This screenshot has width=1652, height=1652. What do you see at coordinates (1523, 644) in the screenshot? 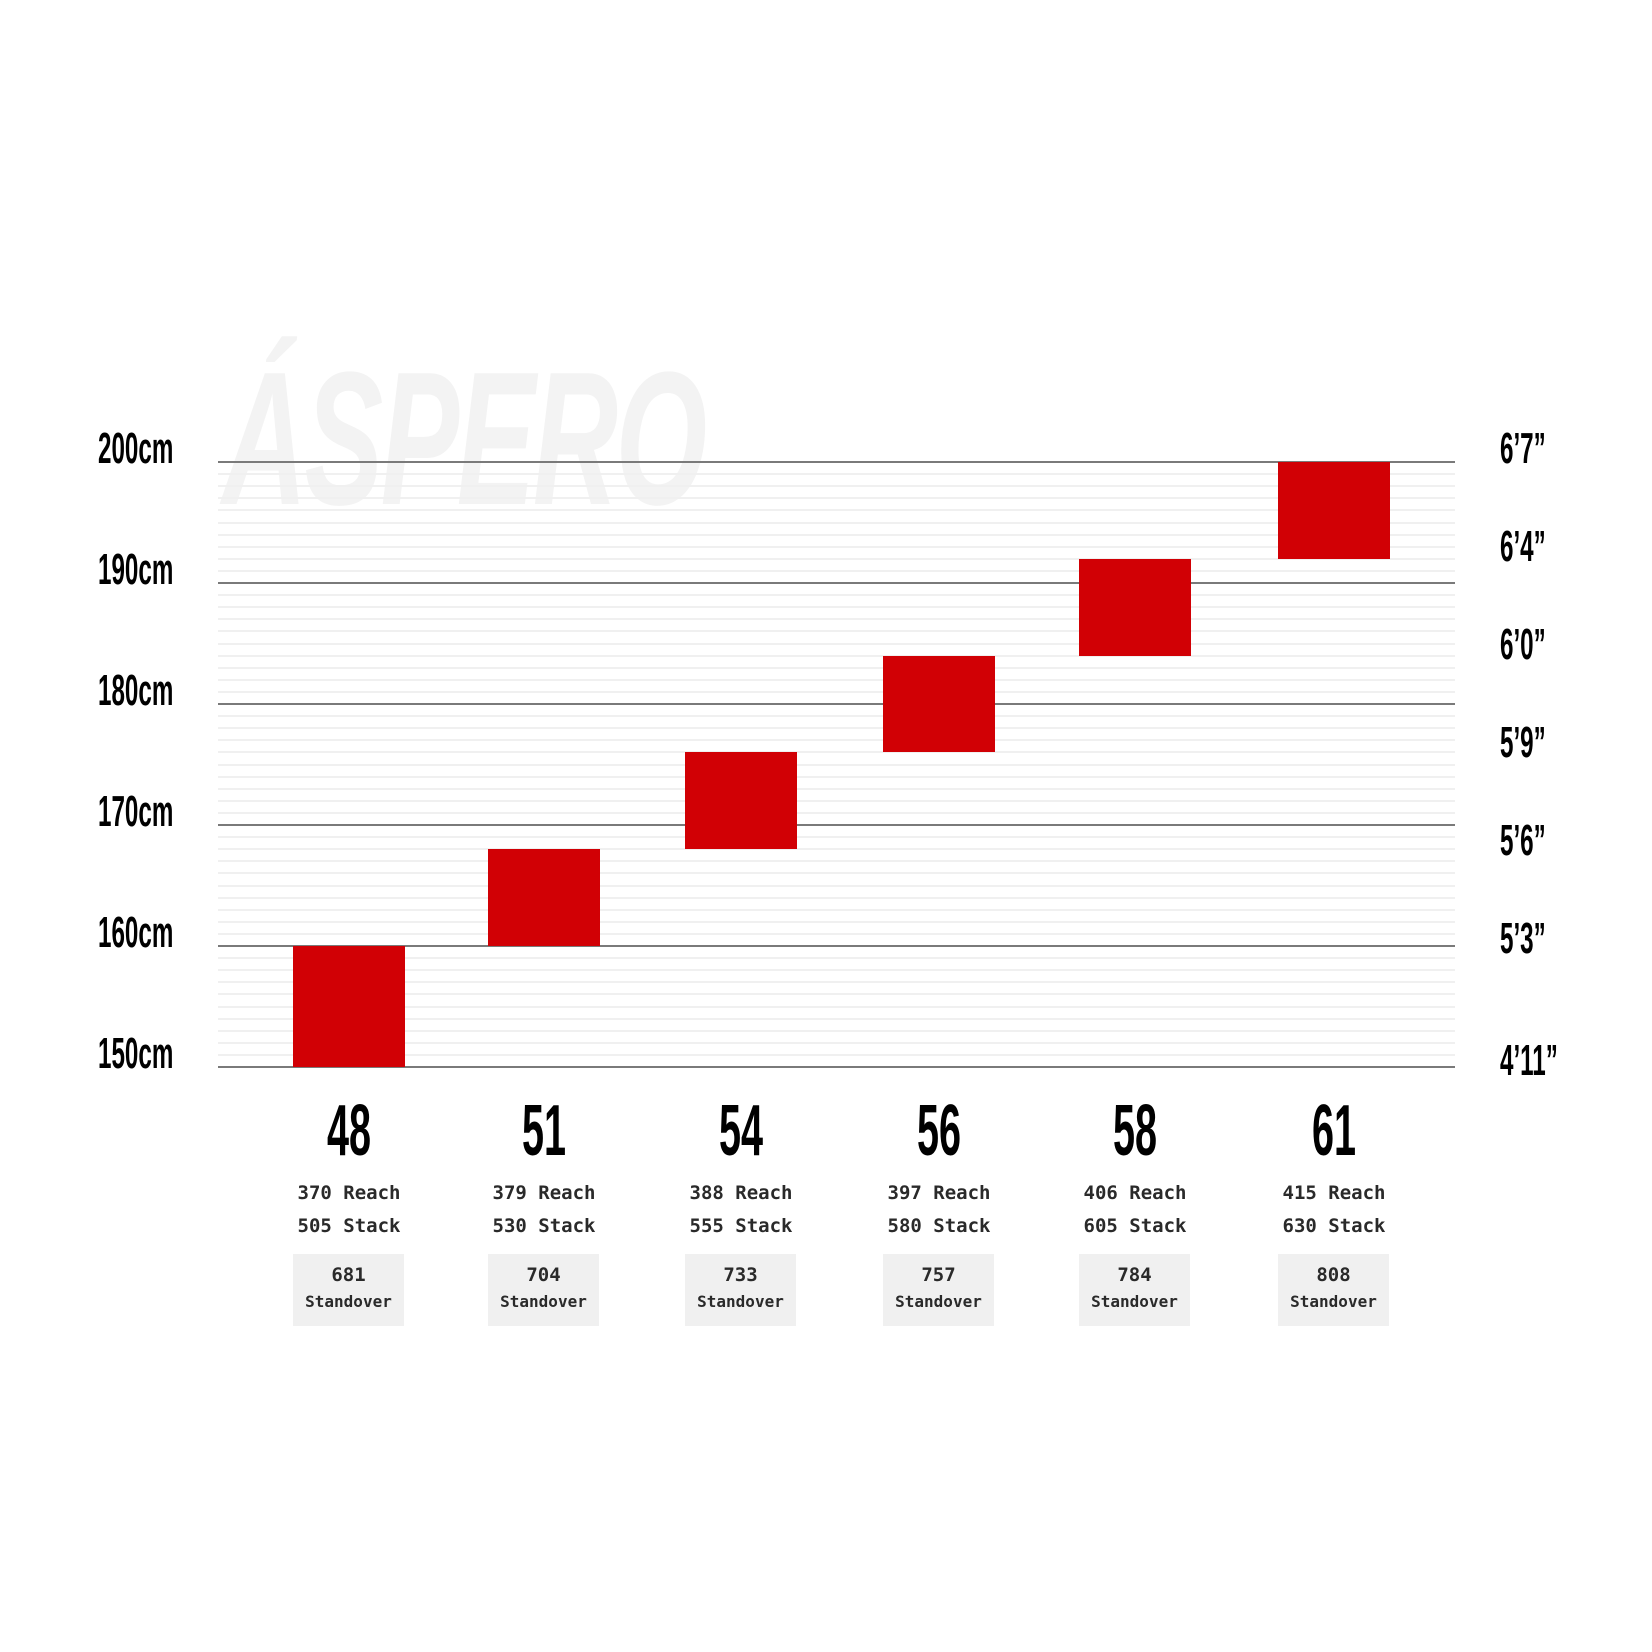
I see `y-tick-right: 6’0”` at bounding box center [1523, 644].